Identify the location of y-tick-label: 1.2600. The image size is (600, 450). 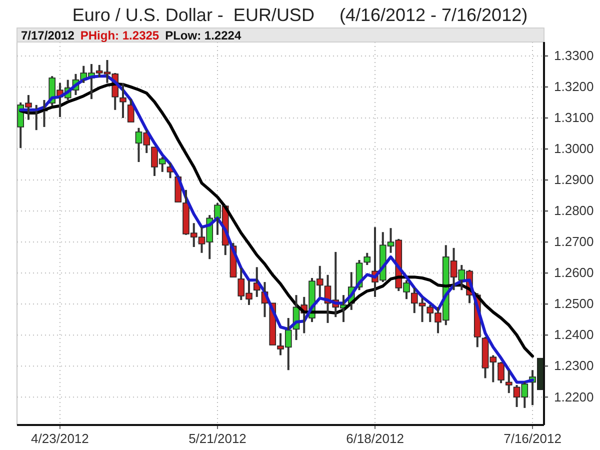
(574, 272).